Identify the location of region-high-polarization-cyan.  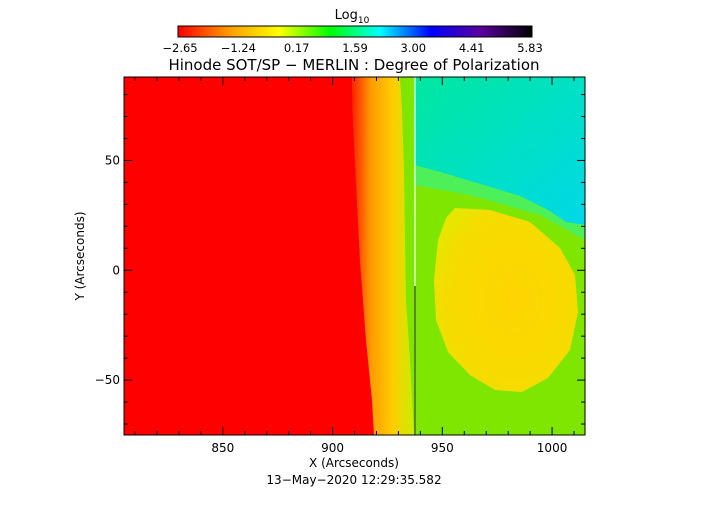
(499, 151).